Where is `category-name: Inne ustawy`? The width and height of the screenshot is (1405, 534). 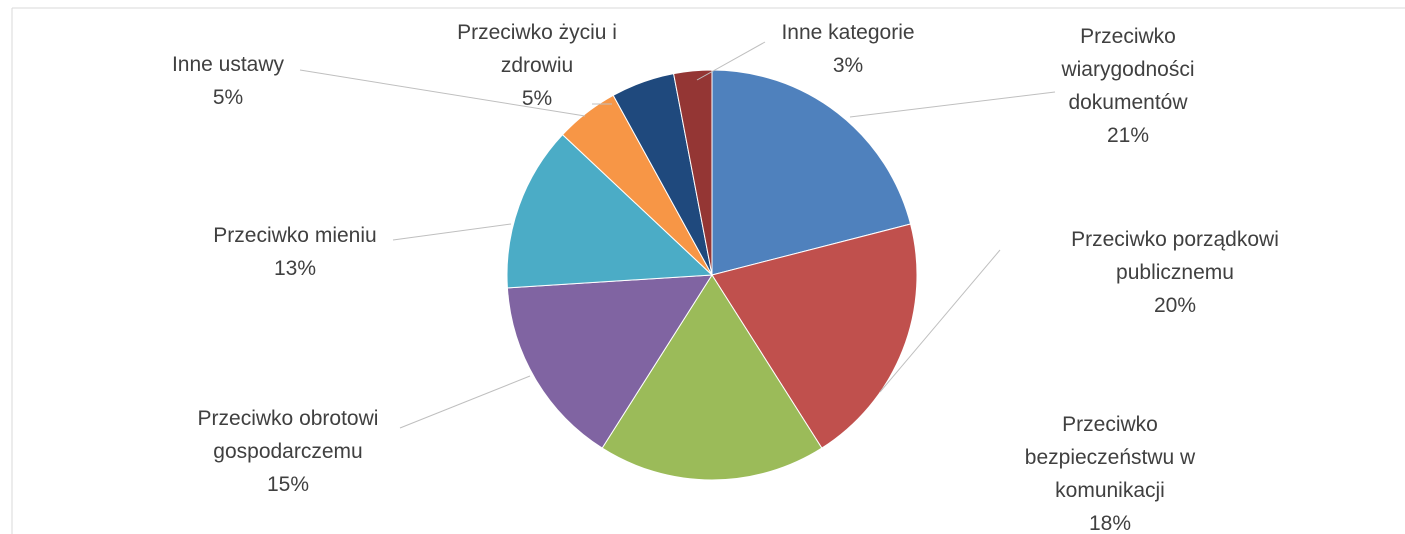 category-name: Inne ustawy is located at coordinates (228, 64).